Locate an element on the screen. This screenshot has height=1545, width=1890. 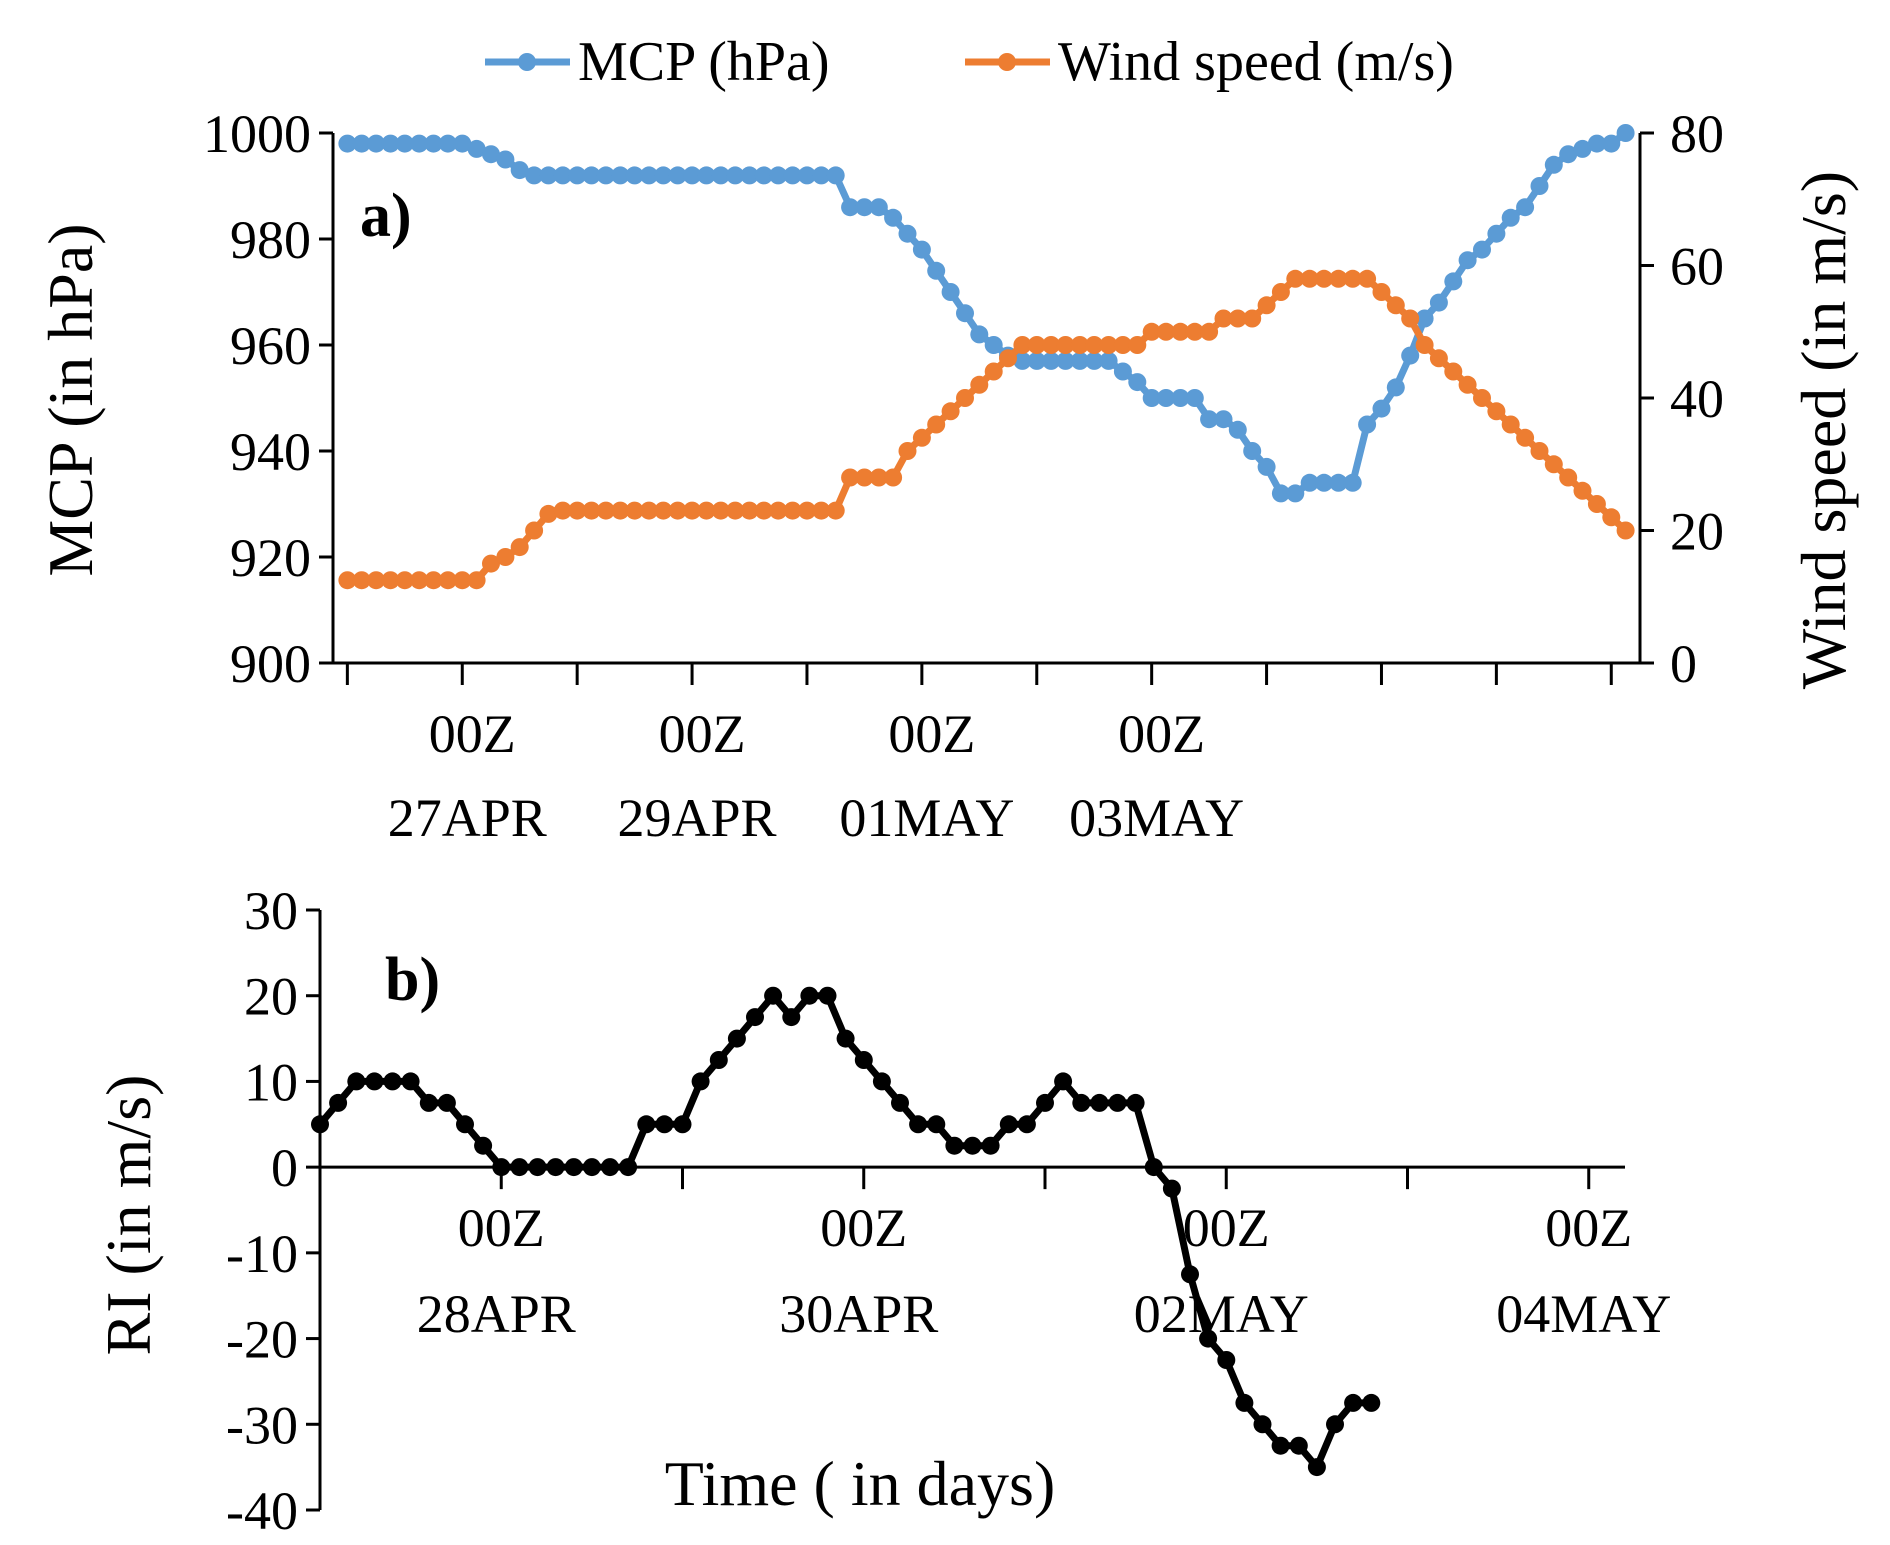
left-tick-label: 900 is located at coordinates (270, 664).